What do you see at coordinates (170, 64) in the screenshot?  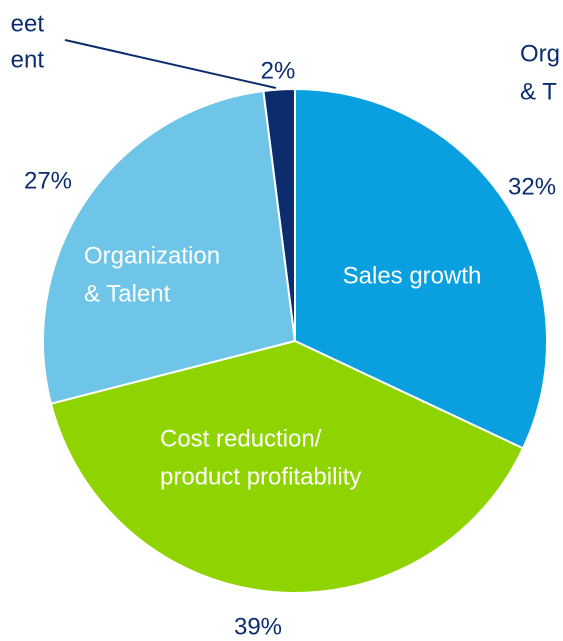 I see `leader-line` at bounding box center [170, 64].